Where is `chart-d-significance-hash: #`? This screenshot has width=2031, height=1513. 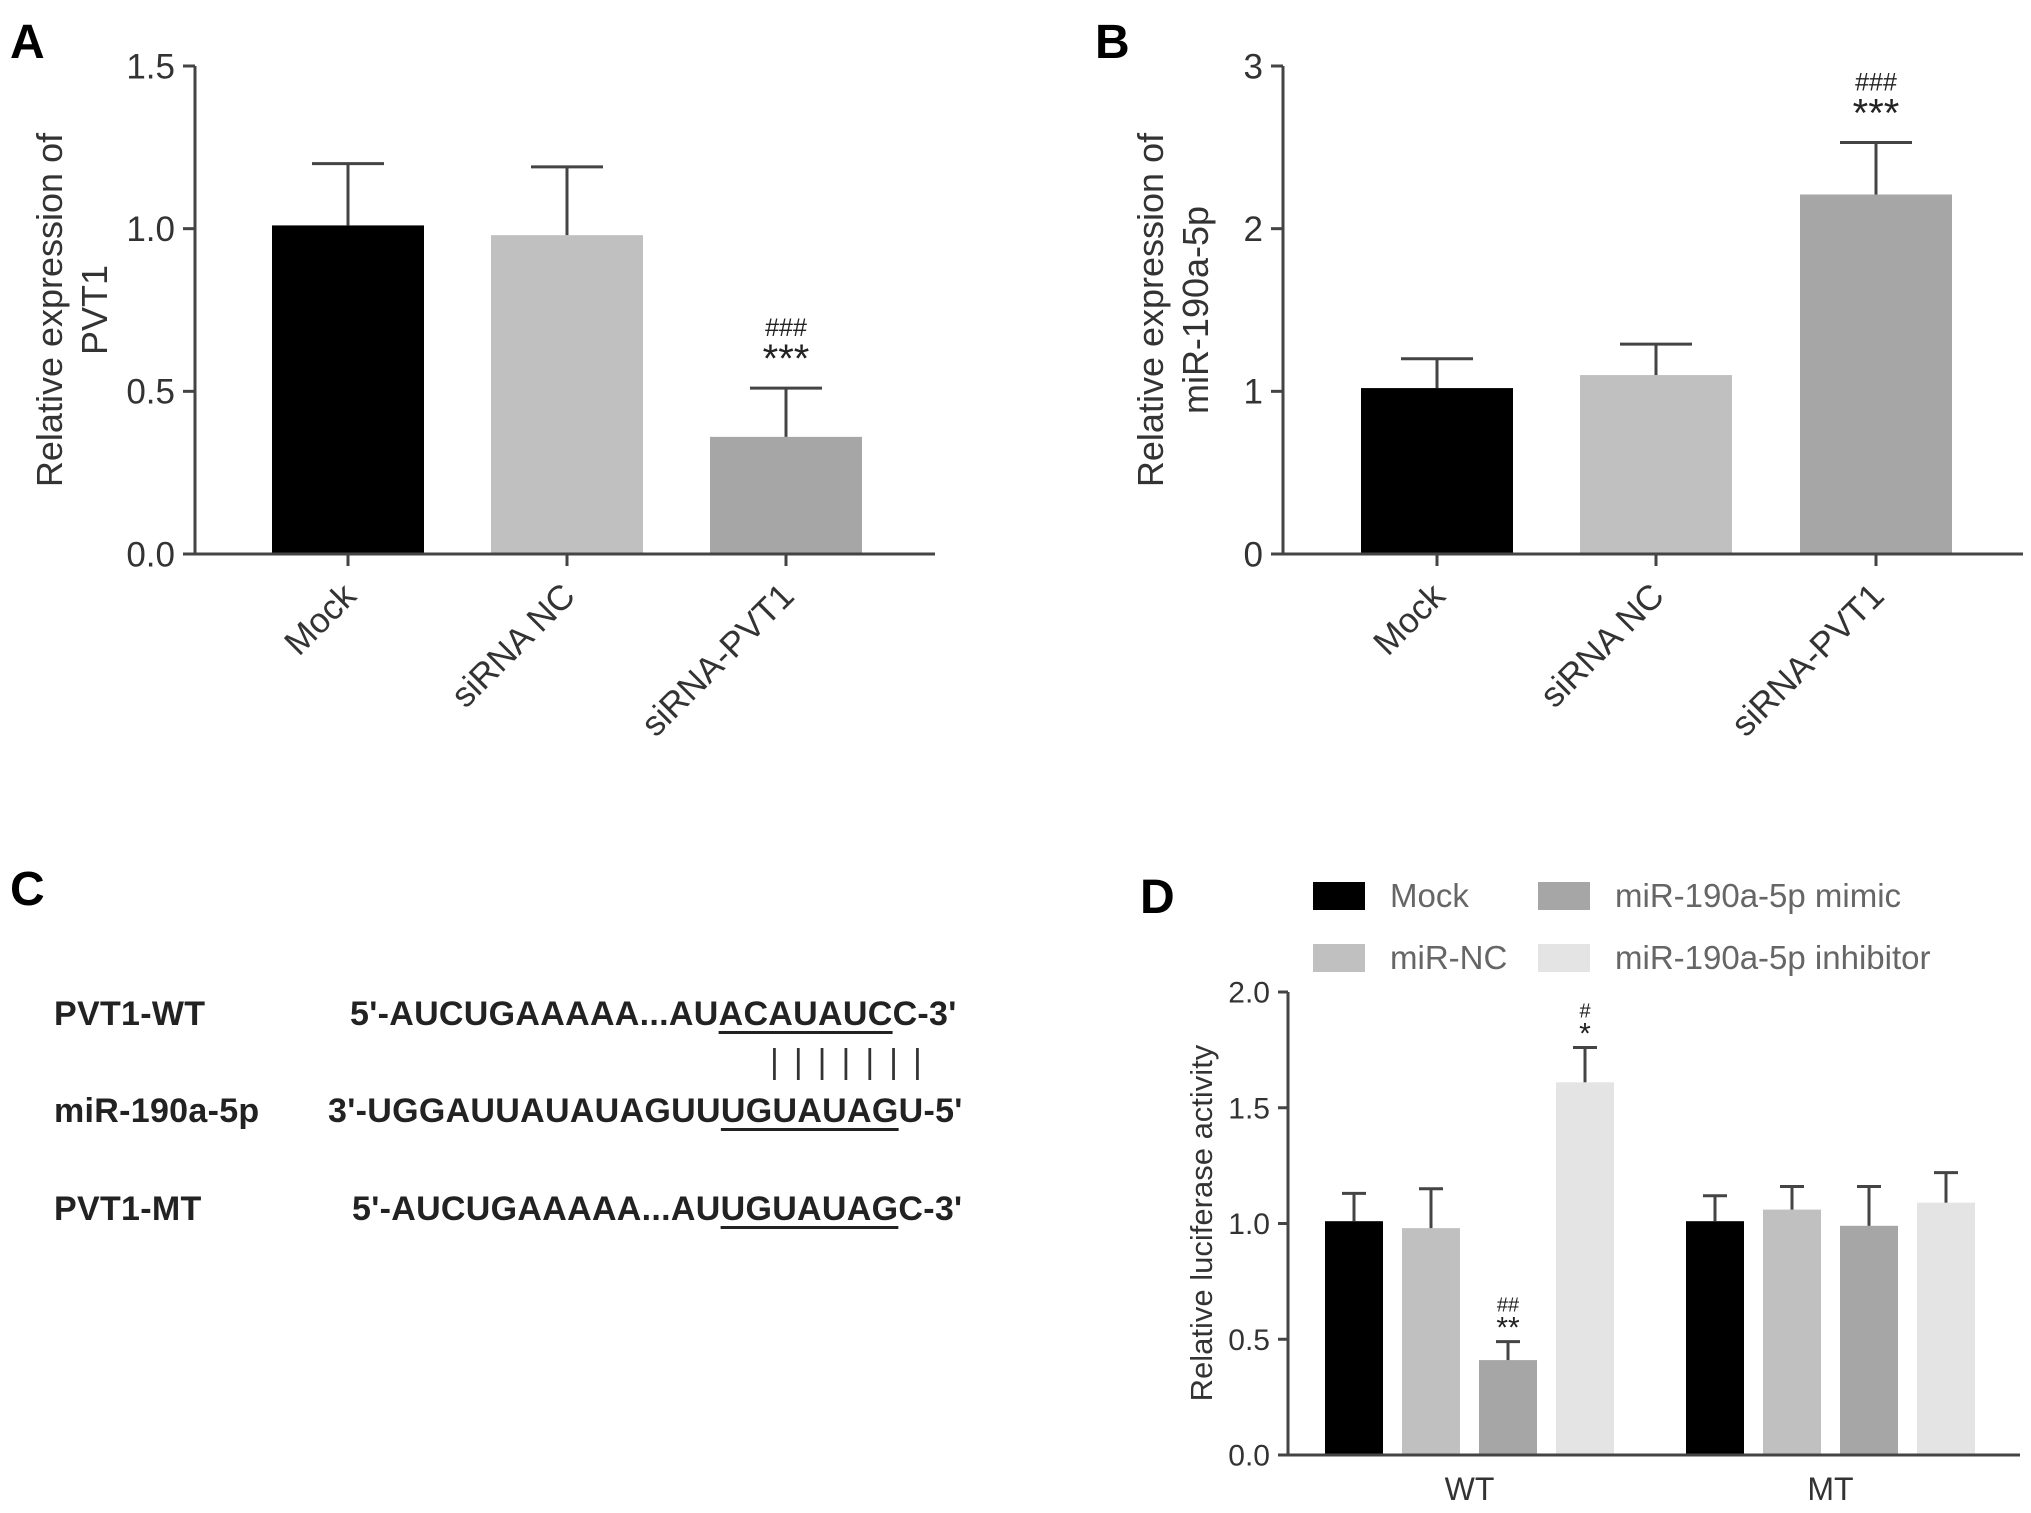 chart-d-significance-hash: # is located at coordinates (1585, 1012).